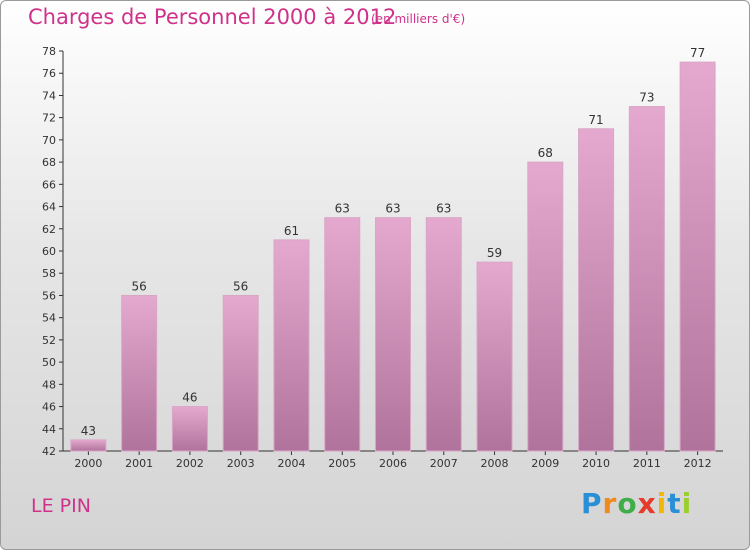 This screenshot has width=750, height=550. What do you see at coordinates (190, 463) in the screenshot?
I see `x-tick-label: 2002` at bounding box center [190, 463].